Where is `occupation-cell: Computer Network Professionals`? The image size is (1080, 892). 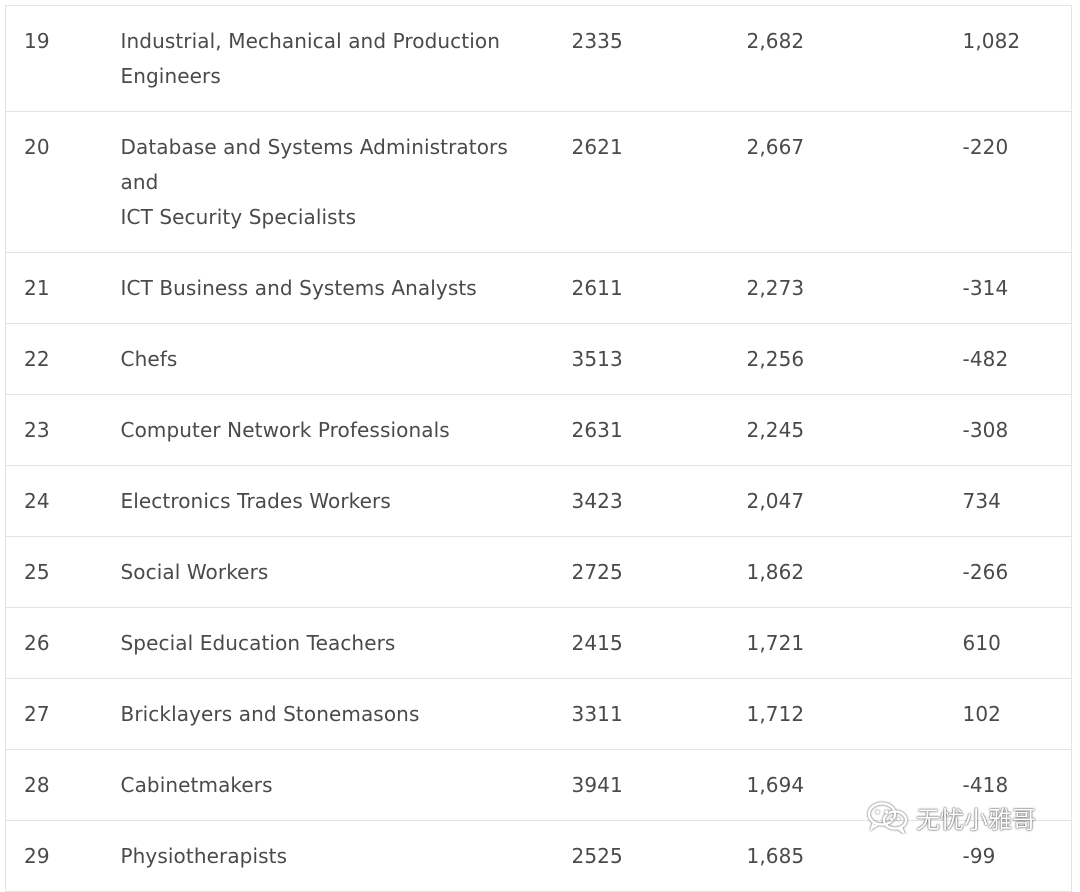
occupation-cell: Computer Network Professionals is located at coordinates (346, 430).